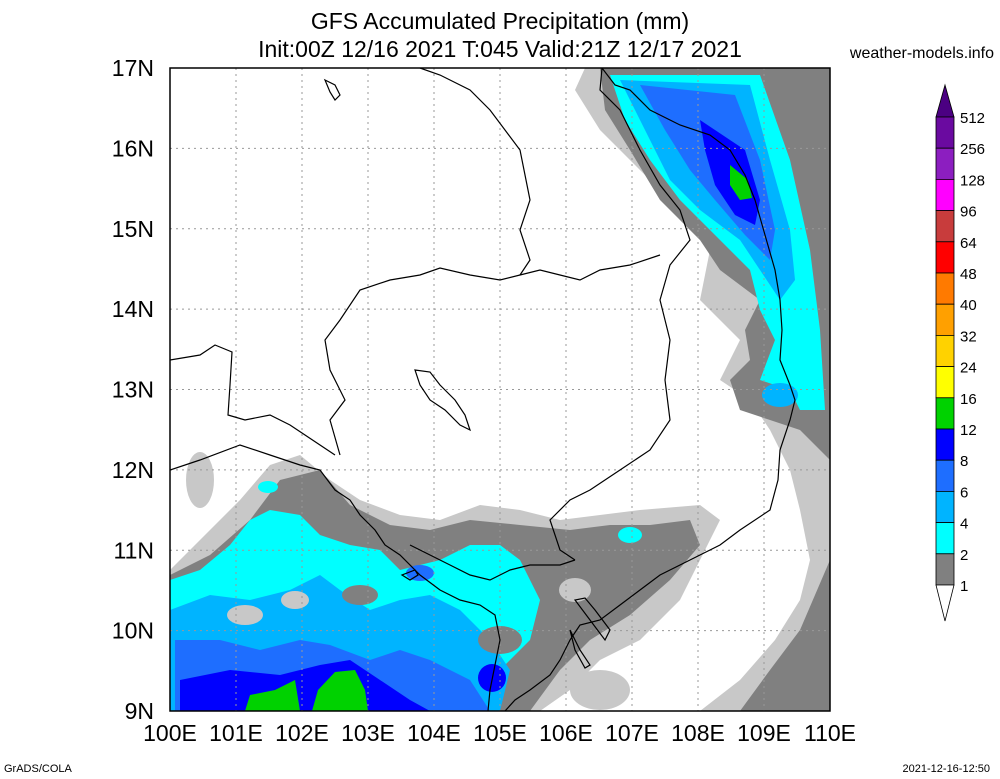 This screenshot has height=779, width=1000. What do you see at coordinates (972, 149) in the screenshot?
I see `legend-label: 256` at bounding box center [972, 149].